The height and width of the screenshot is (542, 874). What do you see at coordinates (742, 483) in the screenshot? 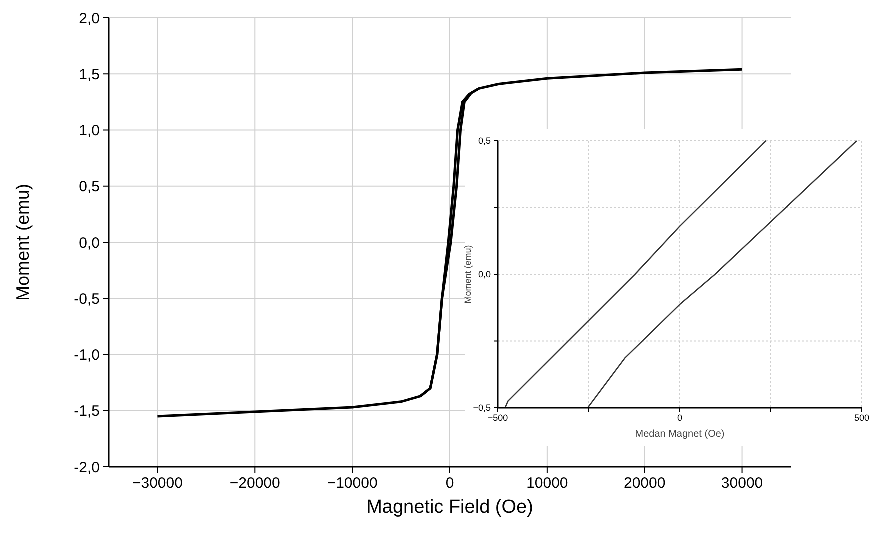
I see `x-tick-label: 30000` at bounding box center [742, 483].